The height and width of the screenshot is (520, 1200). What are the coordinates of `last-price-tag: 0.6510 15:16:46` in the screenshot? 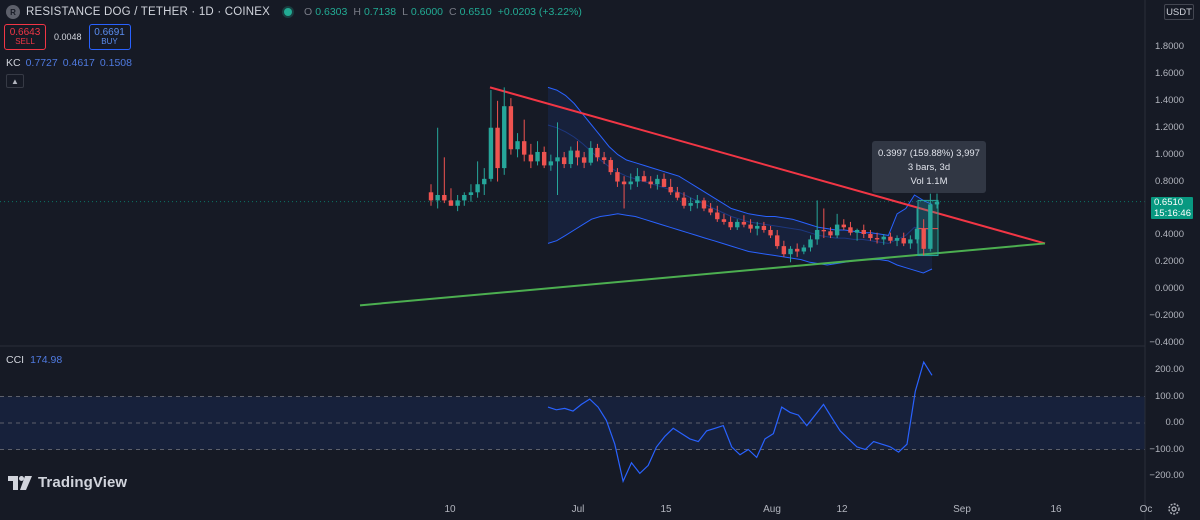 It's located at (1172, 208).